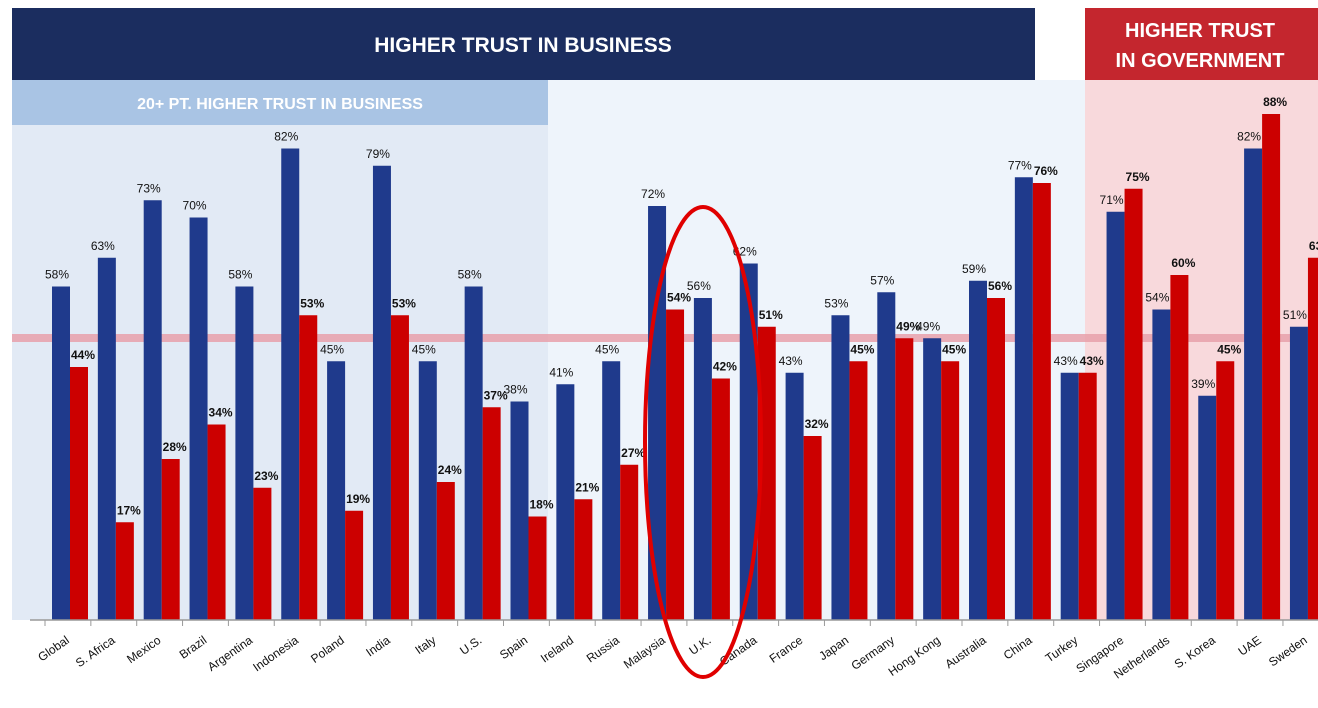  Describe the element at coordinates (1200, 31) in the screenshot. I see `government-banner-text: HIGHER TRUST` at that location.